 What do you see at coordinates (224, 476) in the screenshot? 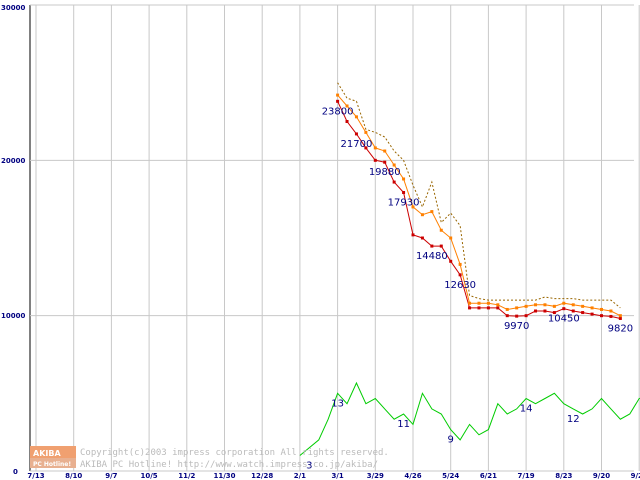
I see `x-tick-label: 11/30` at bounding box center [224, 476].